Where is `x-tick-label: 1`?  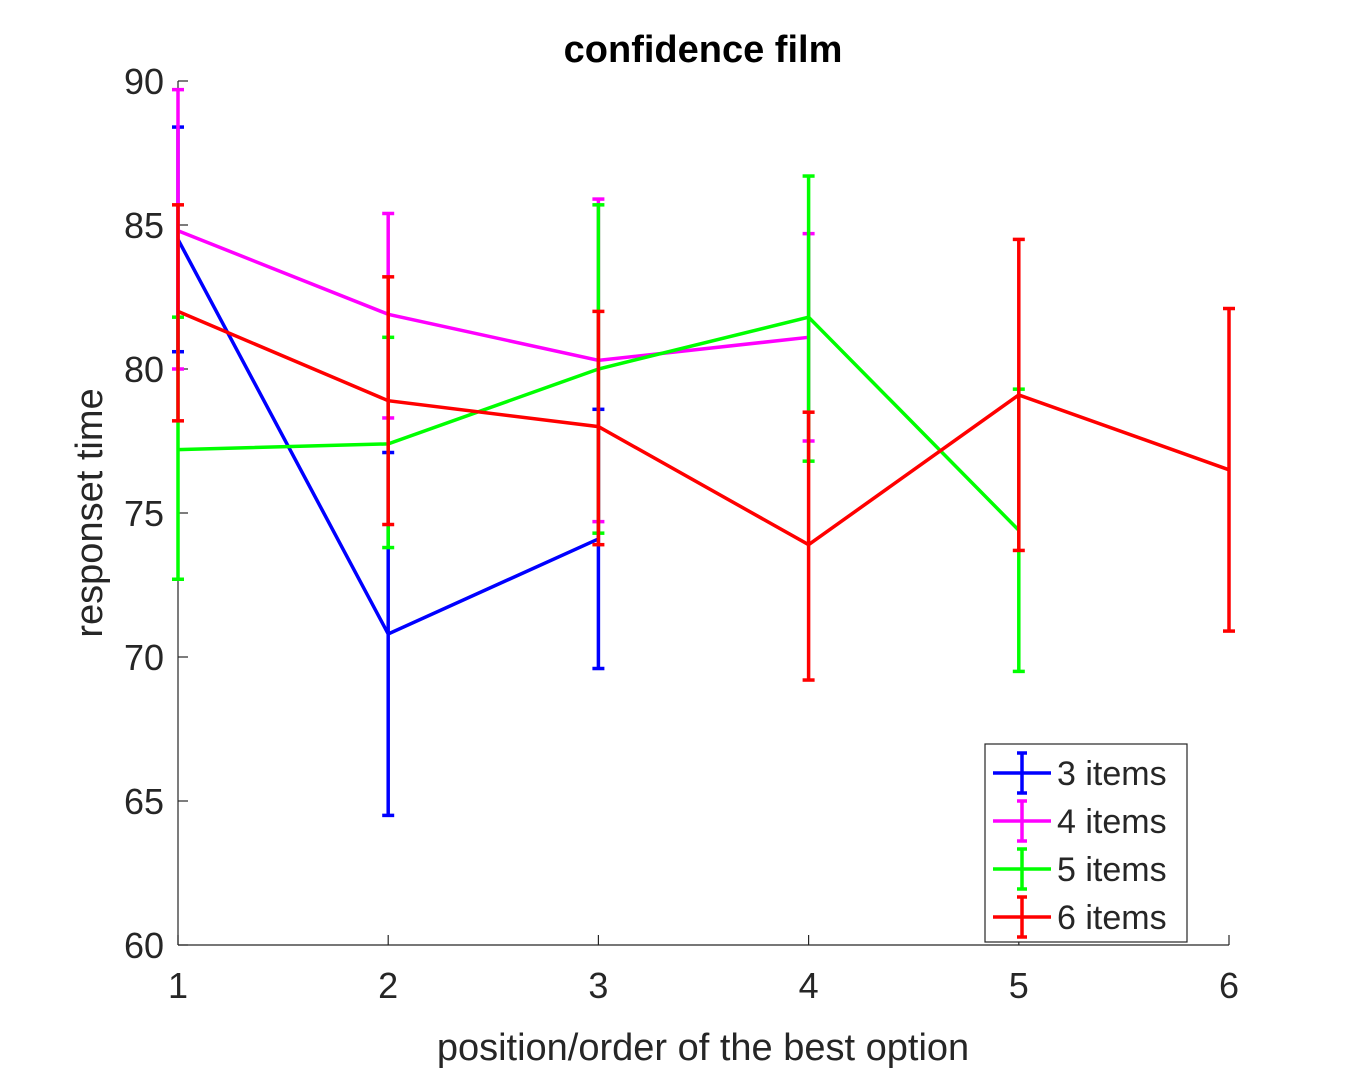 x-tick-label: 1 is located at coordinates (178, 985).